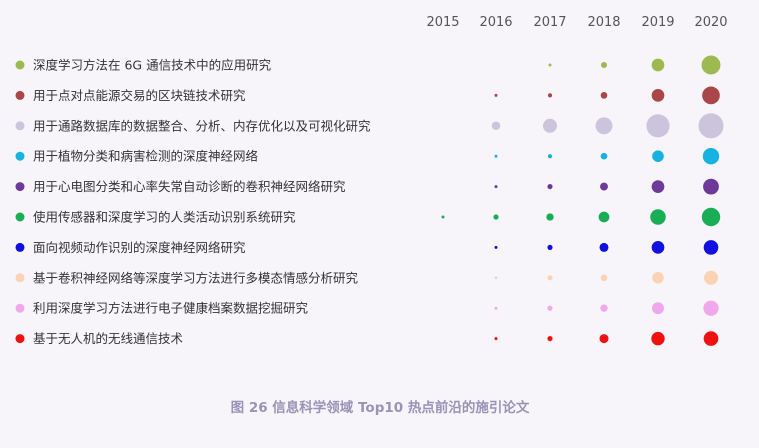  What do you see at coordinates (367, 95) in the screenshot?
I see `chart-row: 用于点对点能源交易的区块链技术研究` at bounding box center [367, 95].